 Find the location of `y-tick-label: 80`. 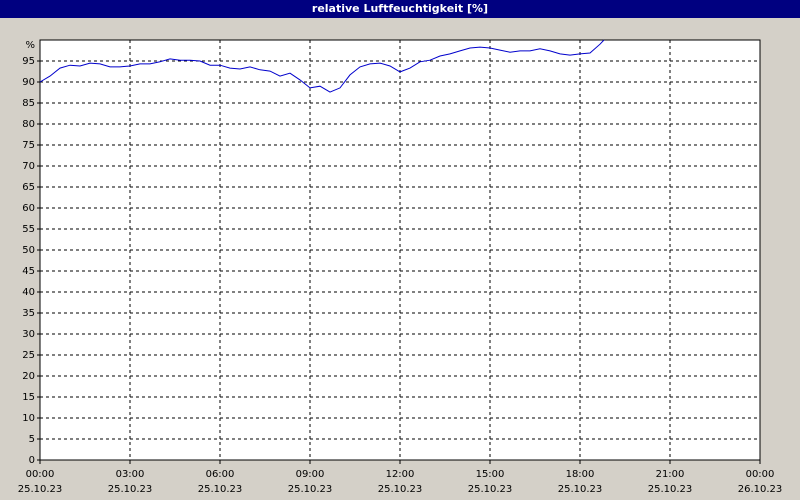

y-tick-label: 80 is located at coordinates (28, 124).